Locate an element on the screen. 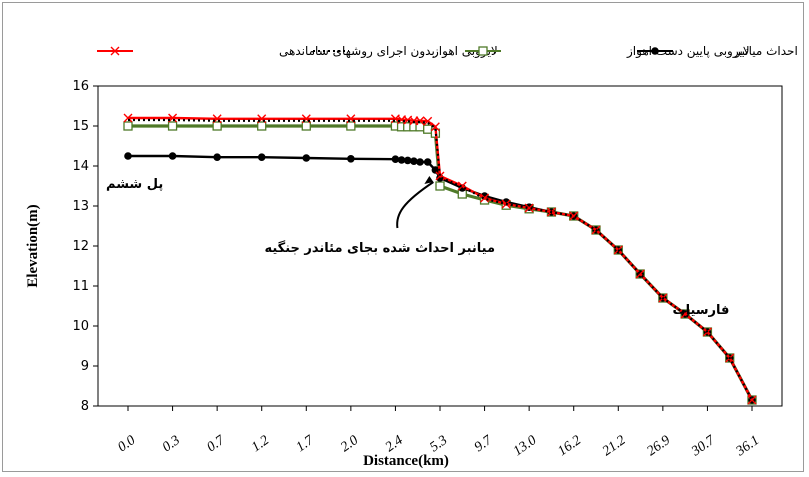  x-tick-label-16.2: 16.2 is located at coordinates (569, 446).